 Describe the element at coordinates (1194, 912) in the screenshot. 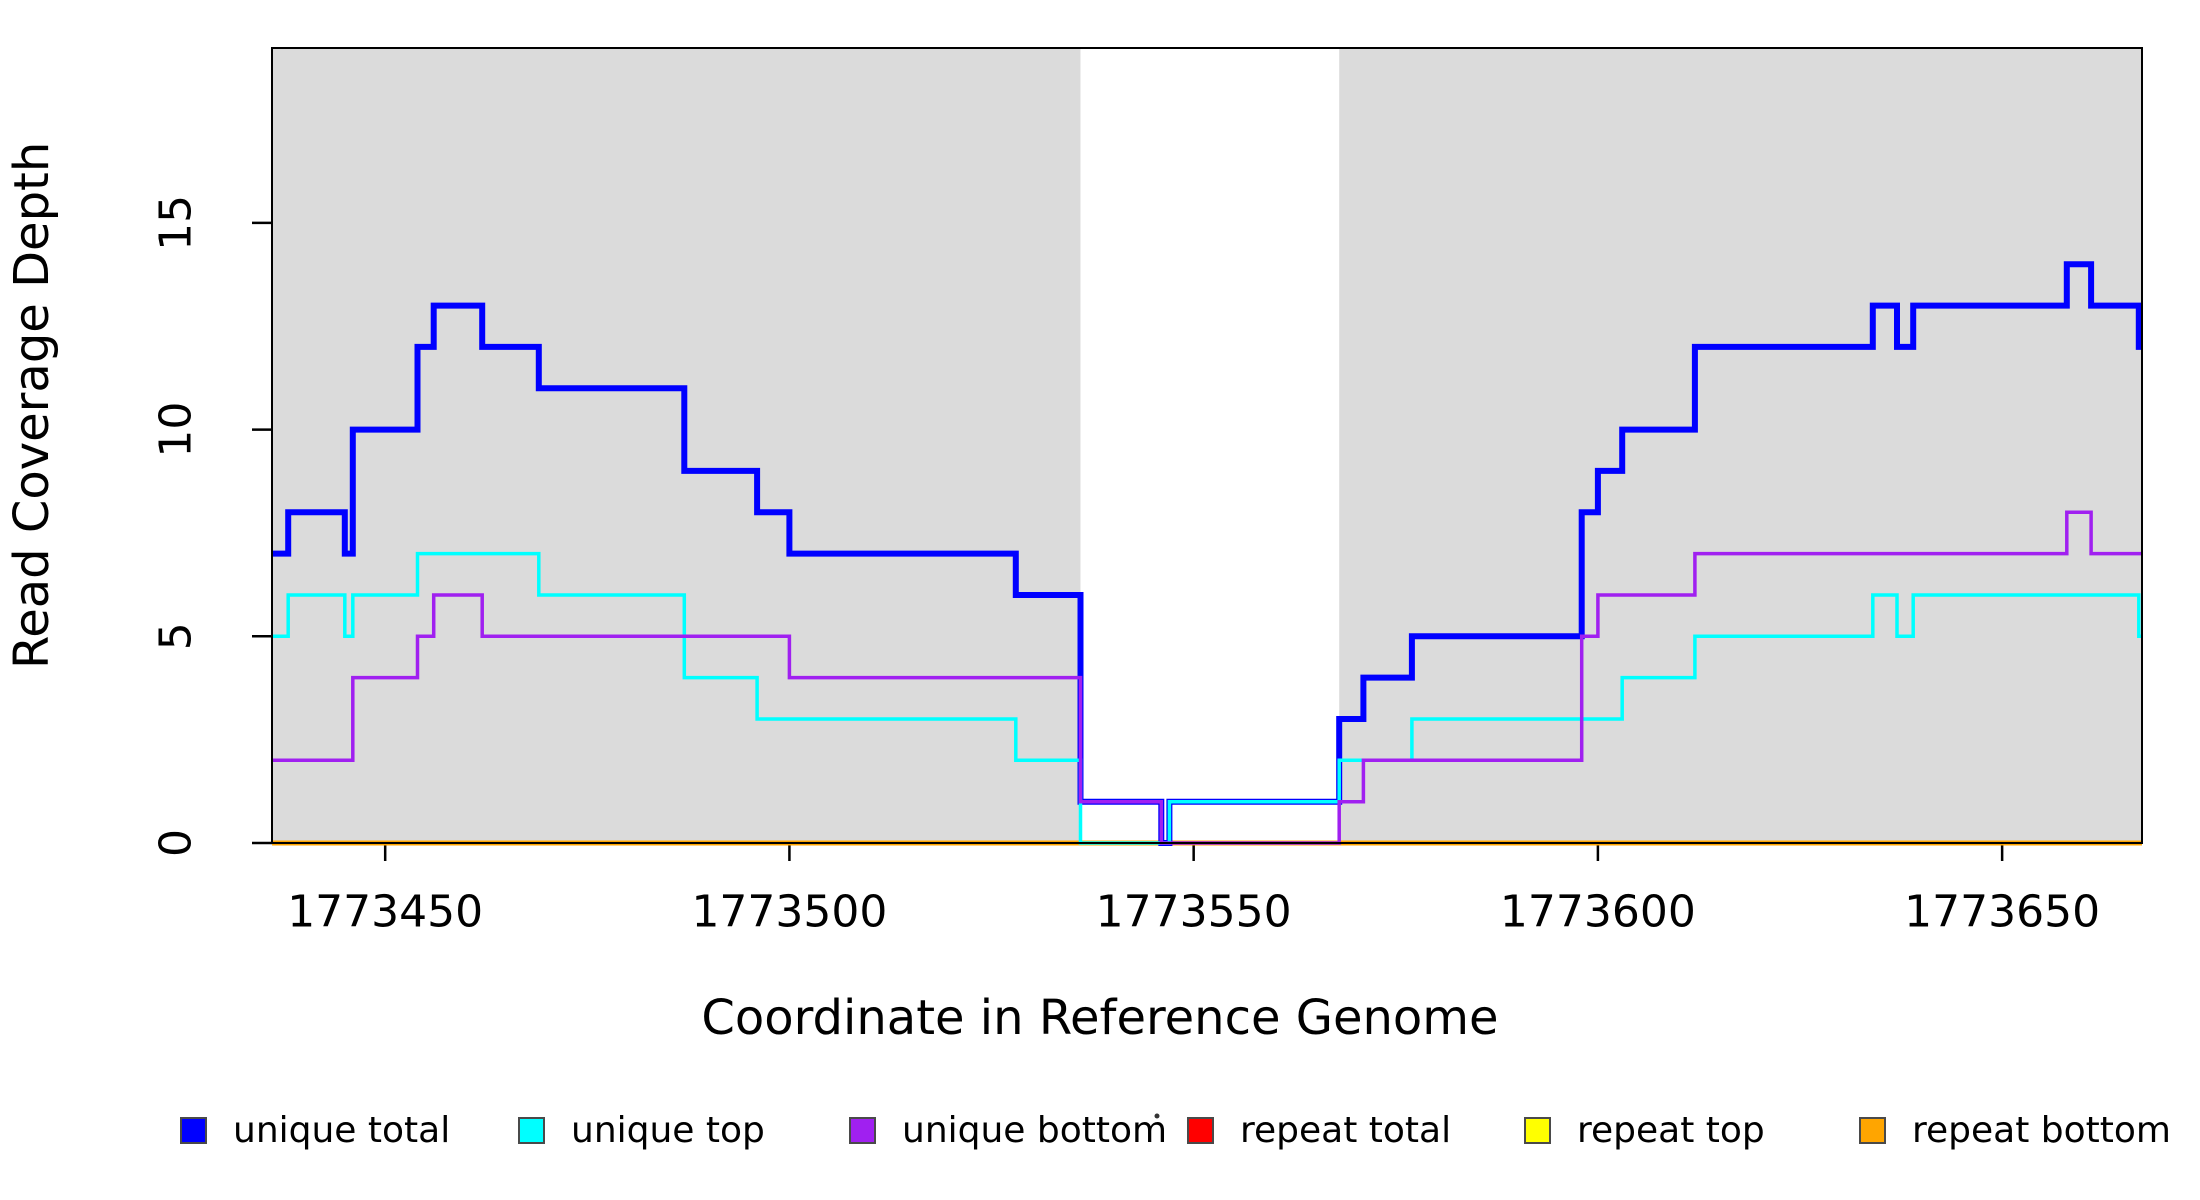

I see `x-tick-label: 1773550` at that location.